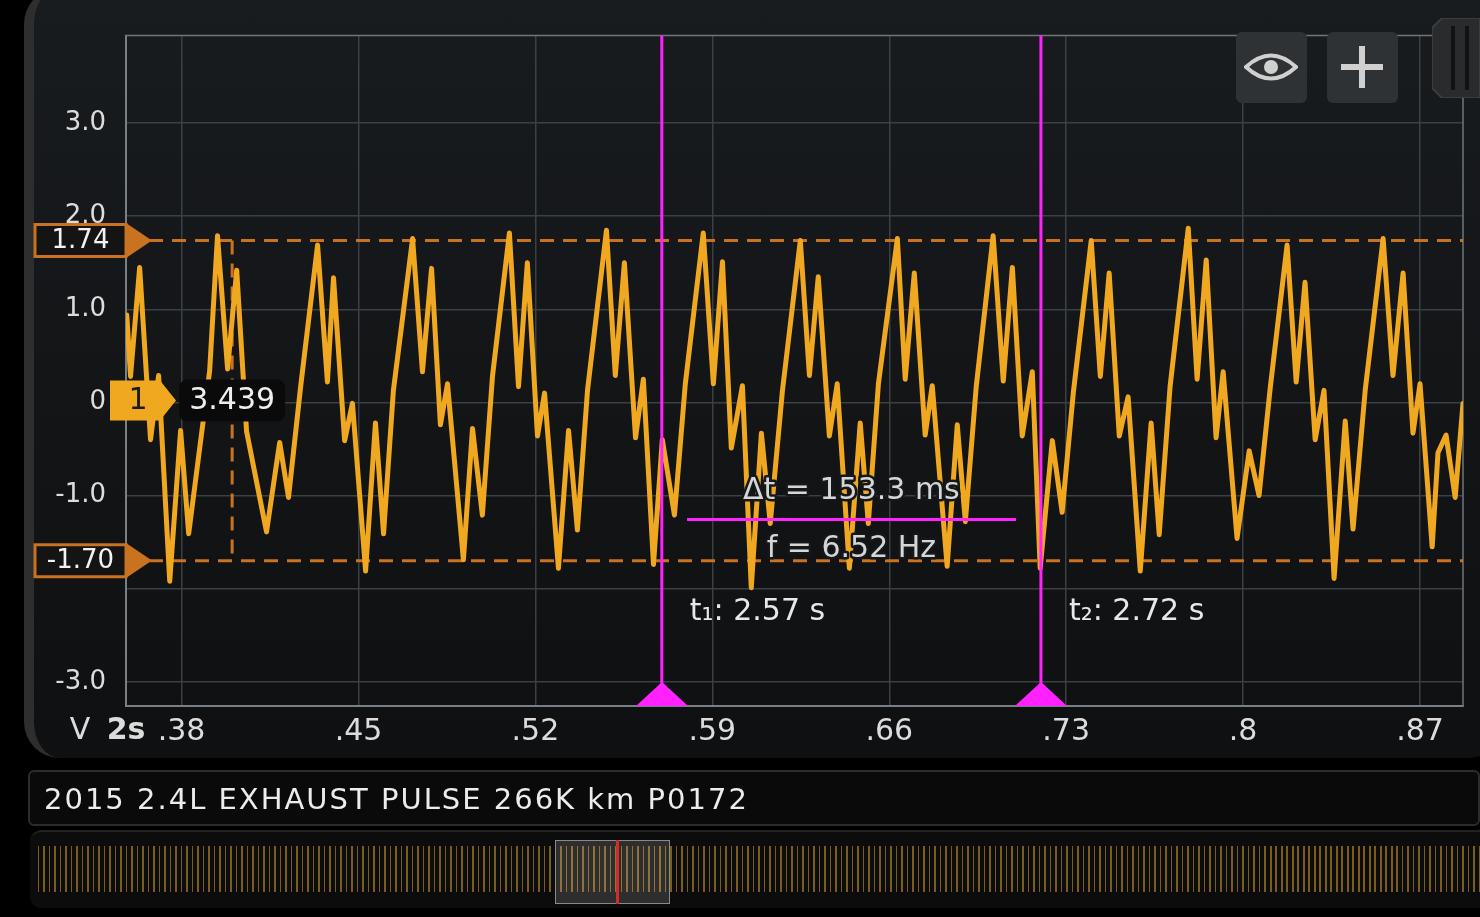 This screenshot has width=1480, height=917. Describe the element at coordinates (1420, 729) in the screenshot. I see `x-tick-label: .87` at that location.